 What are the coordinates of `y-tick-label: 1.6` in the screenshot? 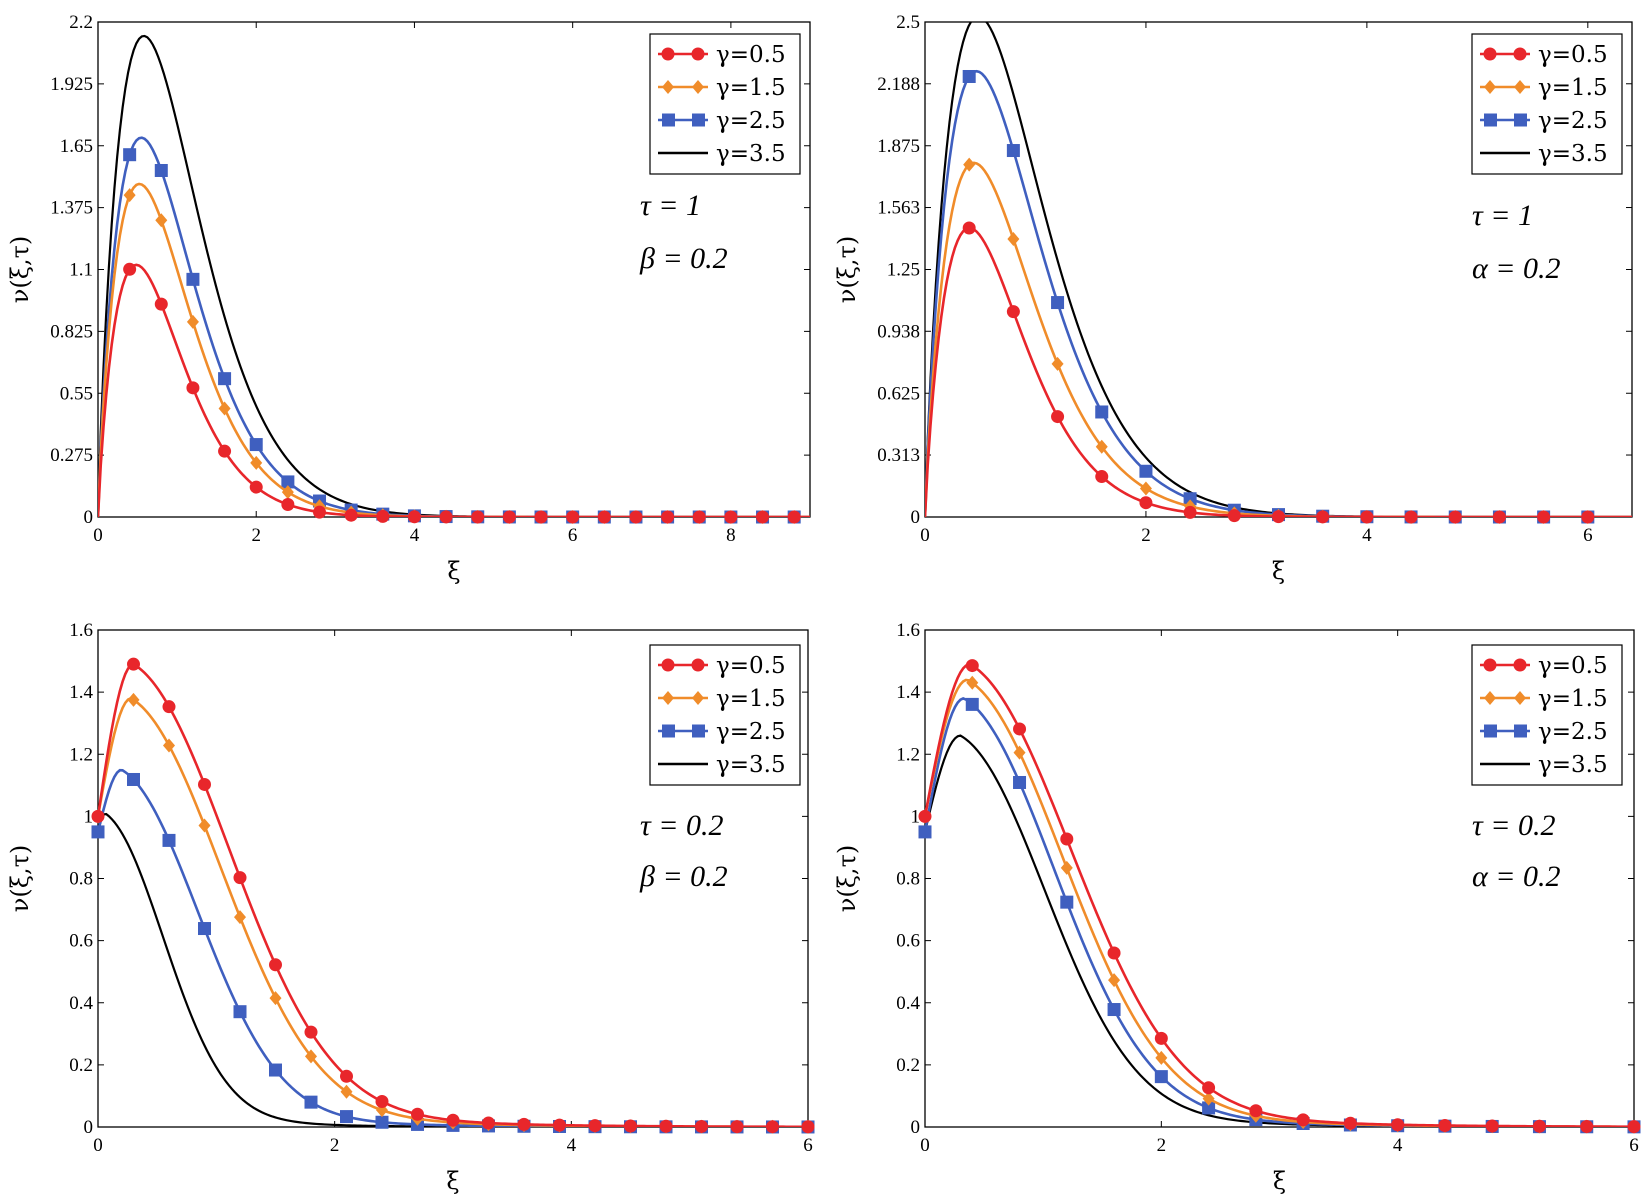 It's located at (81, 630).